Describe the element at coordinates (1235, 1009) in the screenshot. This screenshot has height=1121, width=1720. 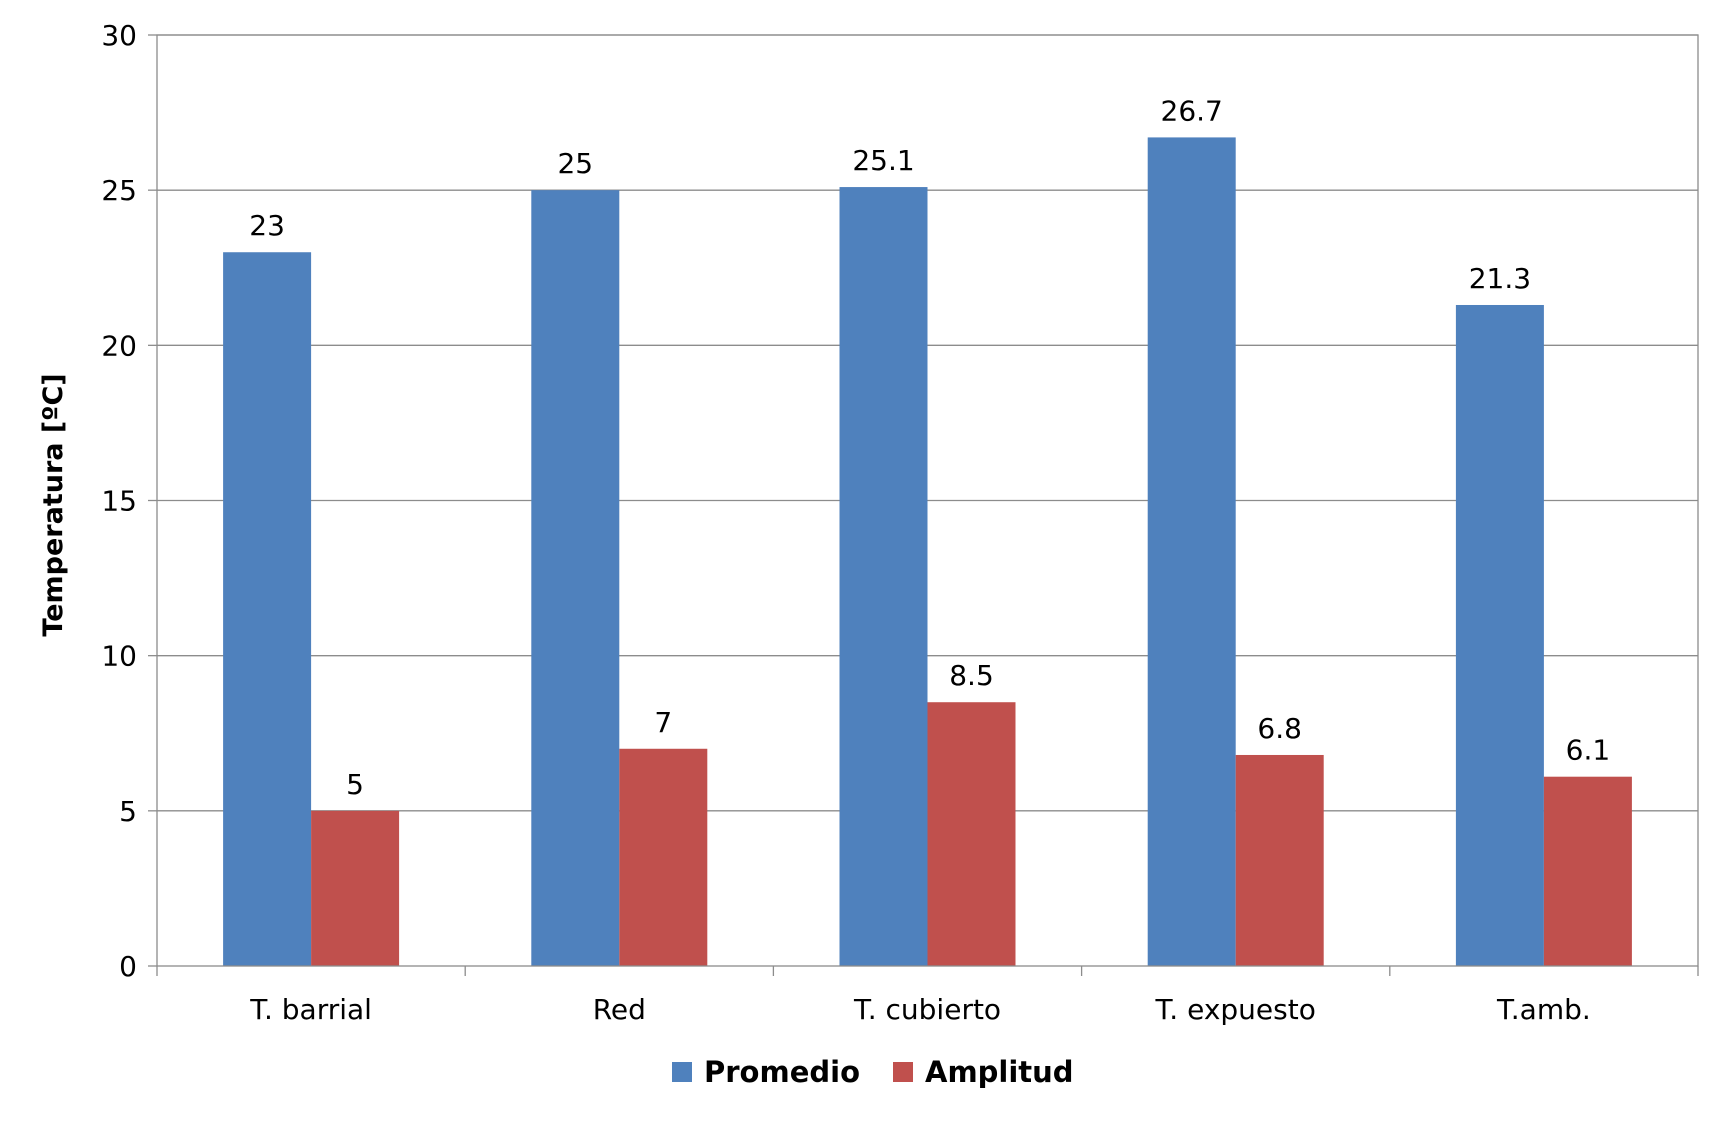
I see `x-tick-label: T. expuesto` at that location.